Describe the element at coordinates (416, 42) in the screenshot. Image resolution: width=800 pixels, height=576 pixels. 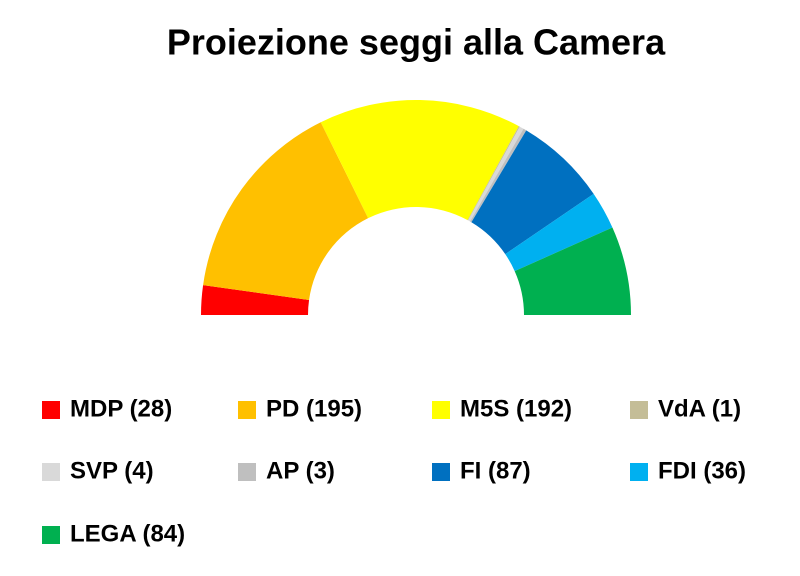
I see `chart-title: Proiezione seggi alla Camera` at that location.